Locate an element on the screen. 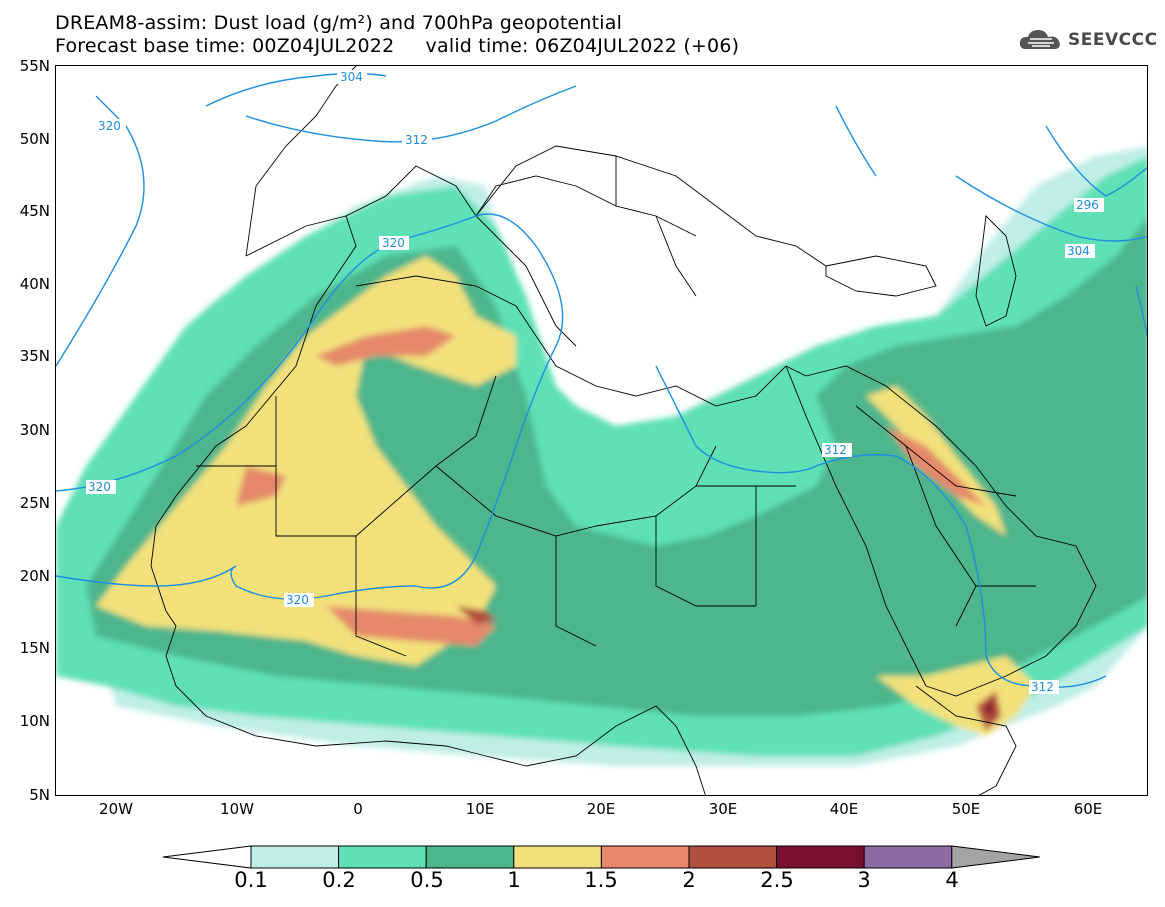 This screenshot has height=907, width=1165. colorbar-label-0.5: 0.5 is located at coordinates (427, 880).